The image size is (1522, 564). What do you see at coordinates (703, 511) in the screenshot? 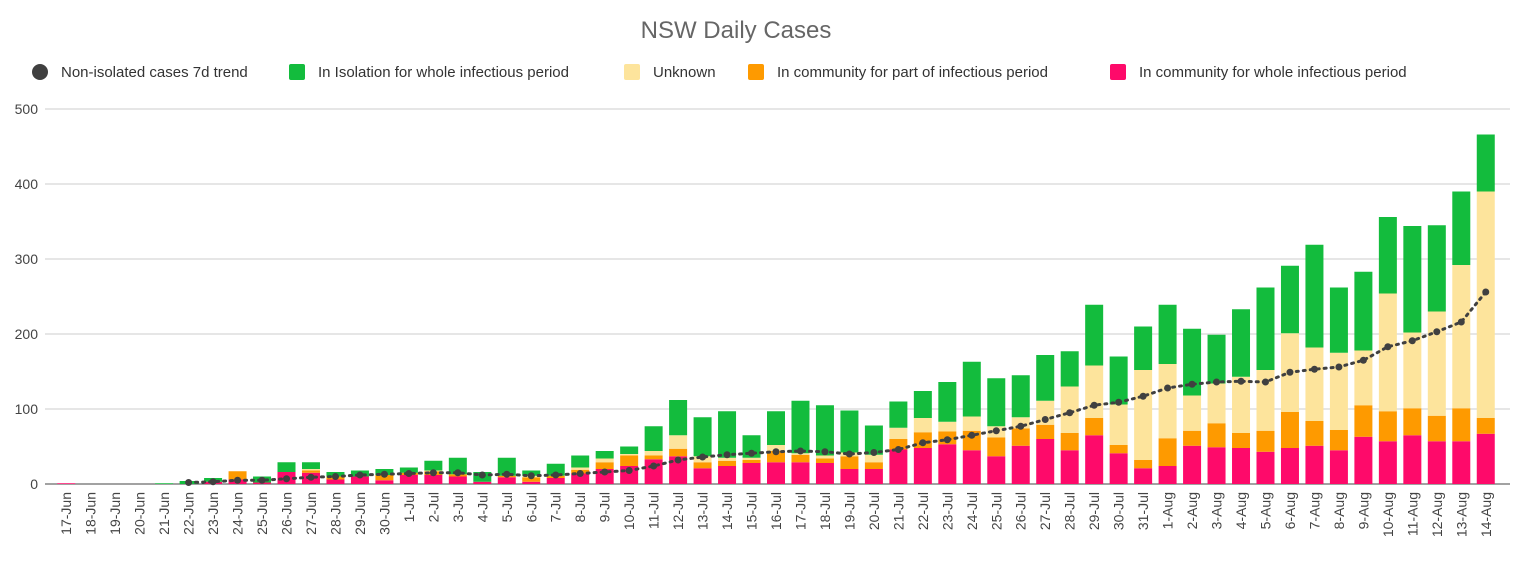
I see `x-tick-label: 13-Jul` at bounding box center [703, 511].